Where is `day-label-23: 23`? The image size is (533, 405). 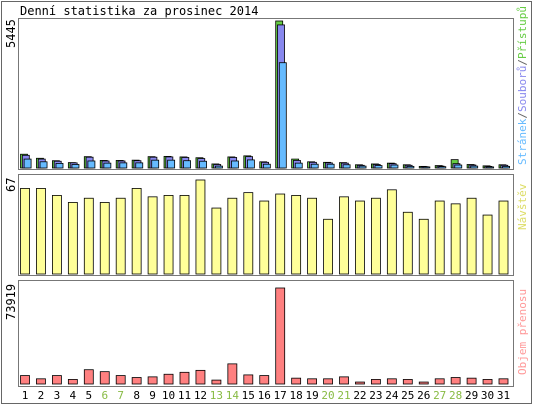 day-label-23: 23 is located at coordinates (375, 395).